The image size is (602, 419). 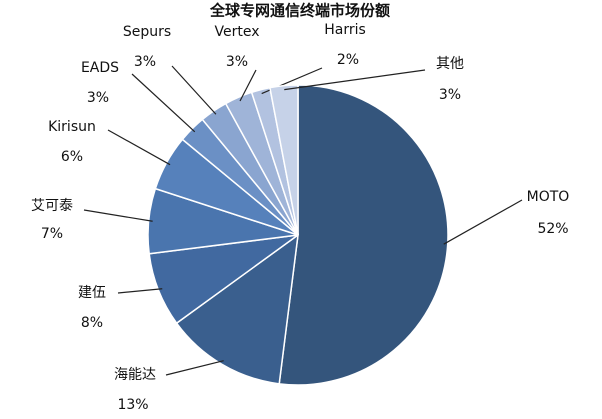 What do you see at coordinates (52, 234) in the screenshot?
I see `value-label: 7%` at bounding box center [52, 234].